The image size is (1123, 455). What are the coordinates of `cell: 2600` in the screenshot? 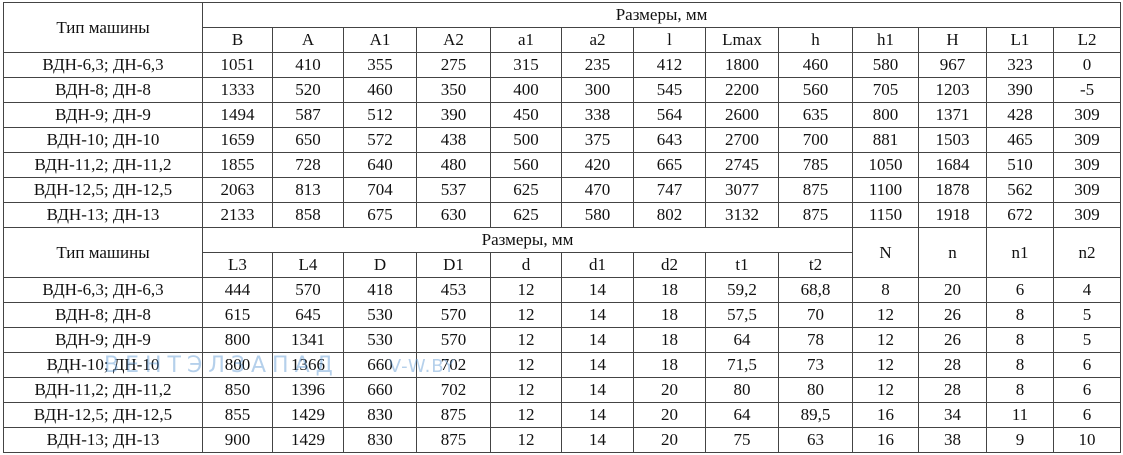 It's located at (742, 115).